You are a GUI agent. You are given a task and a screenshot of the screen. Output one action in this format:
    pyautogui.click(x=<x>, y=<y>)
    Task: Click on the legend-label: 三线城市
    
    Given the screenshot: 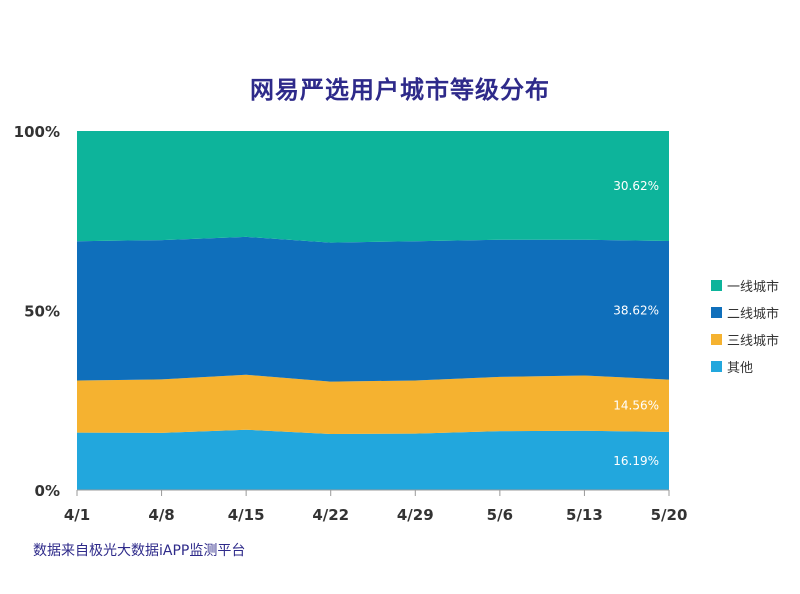 What is the action you would take?
    pyautogui.click(x=753, y=341)
    